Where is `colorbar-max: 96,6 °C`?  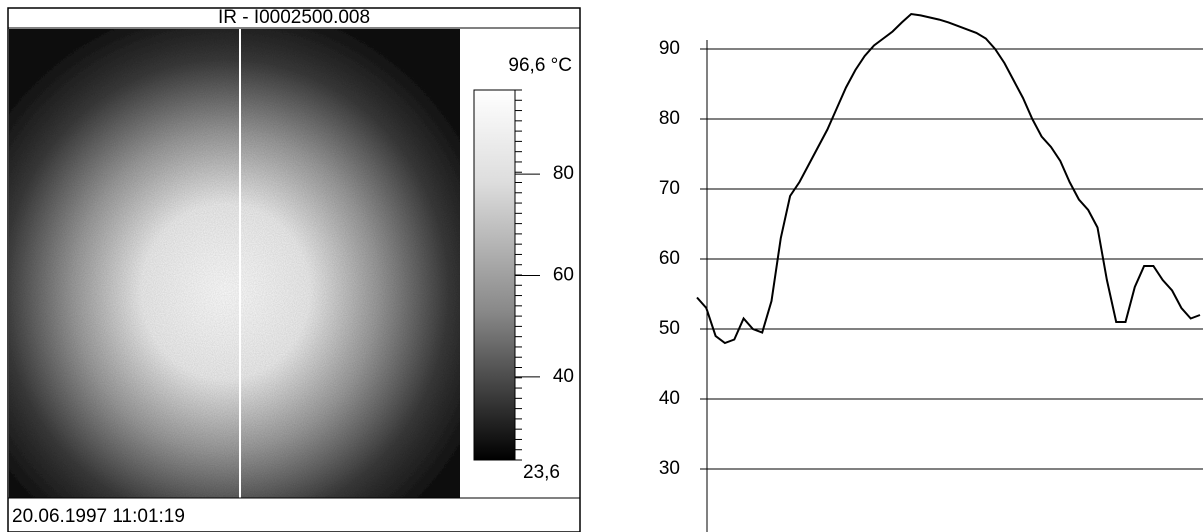 colorbar-max: 96,6 °C is located at coordinates (540, 65).